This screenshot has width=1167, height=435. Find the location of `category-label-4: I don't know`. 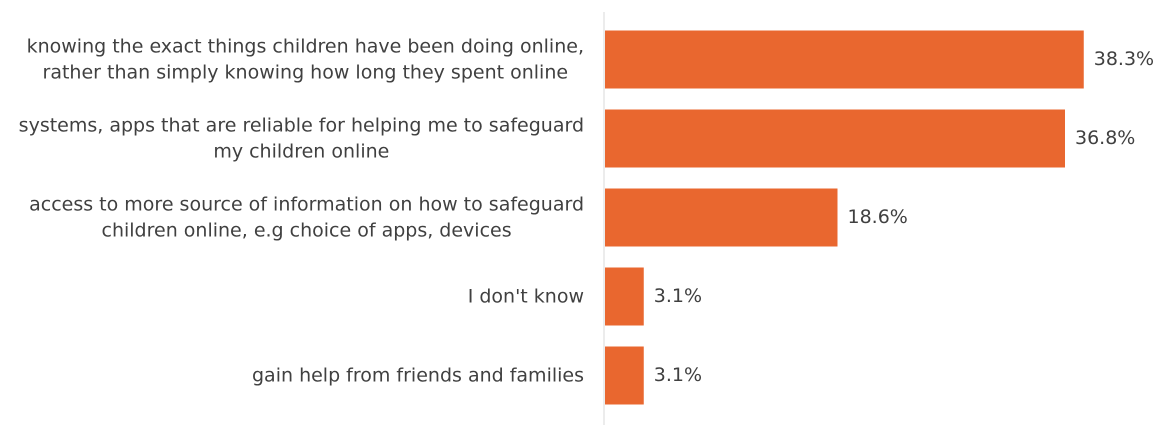

category-label-4: I don't know is located at coordinates (526, 296).